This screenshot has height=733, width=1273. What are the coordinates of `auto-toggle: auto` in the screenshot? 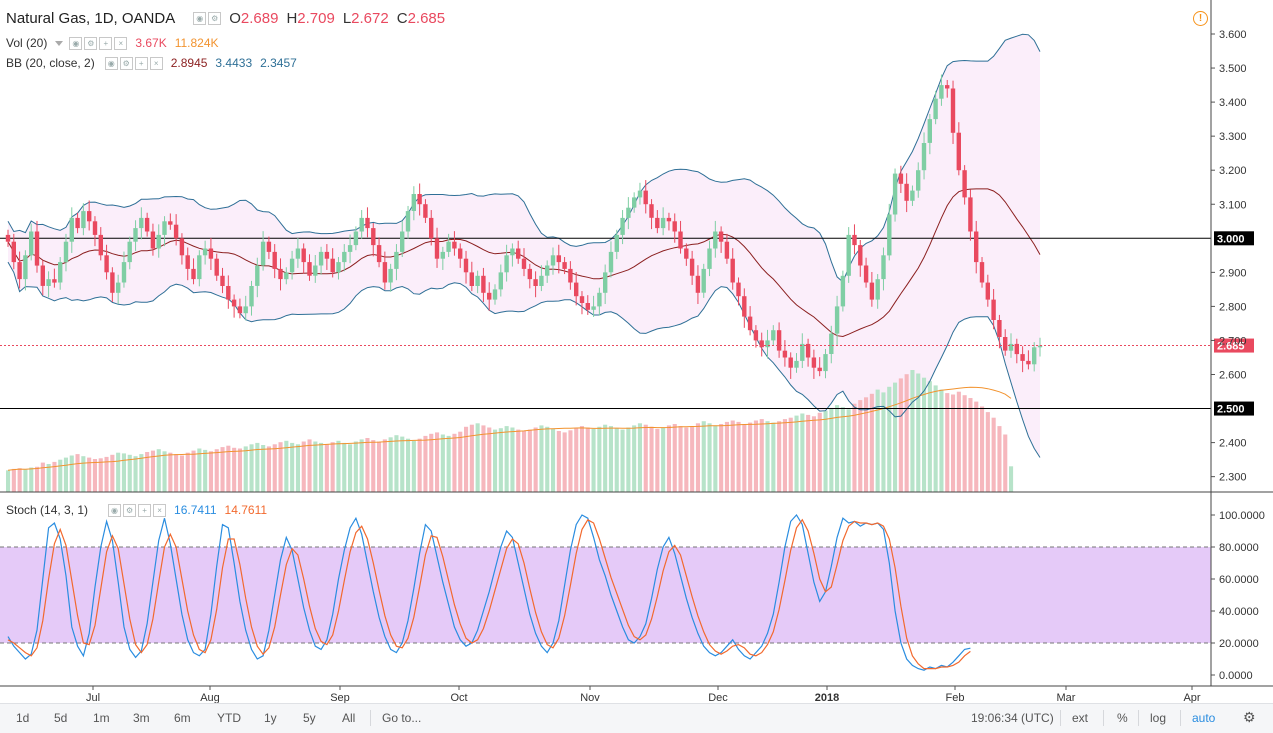 It's located at (1204, 718).